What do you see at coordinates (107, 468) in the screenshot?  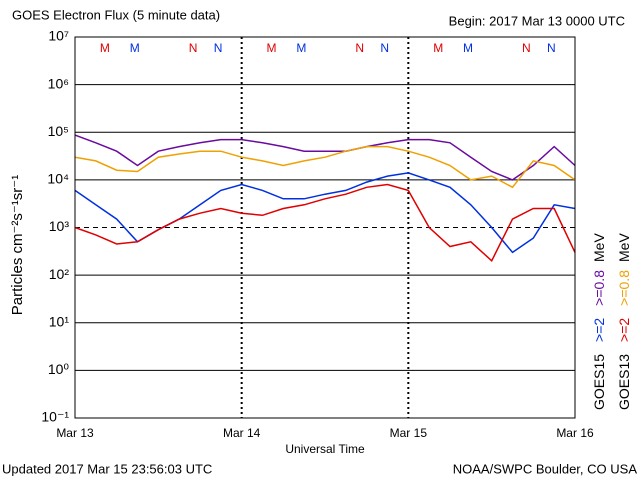 I see `footer-left: Updated 2017 Mar 15 23:56:03 UTC` at bounding box center [107, 468].